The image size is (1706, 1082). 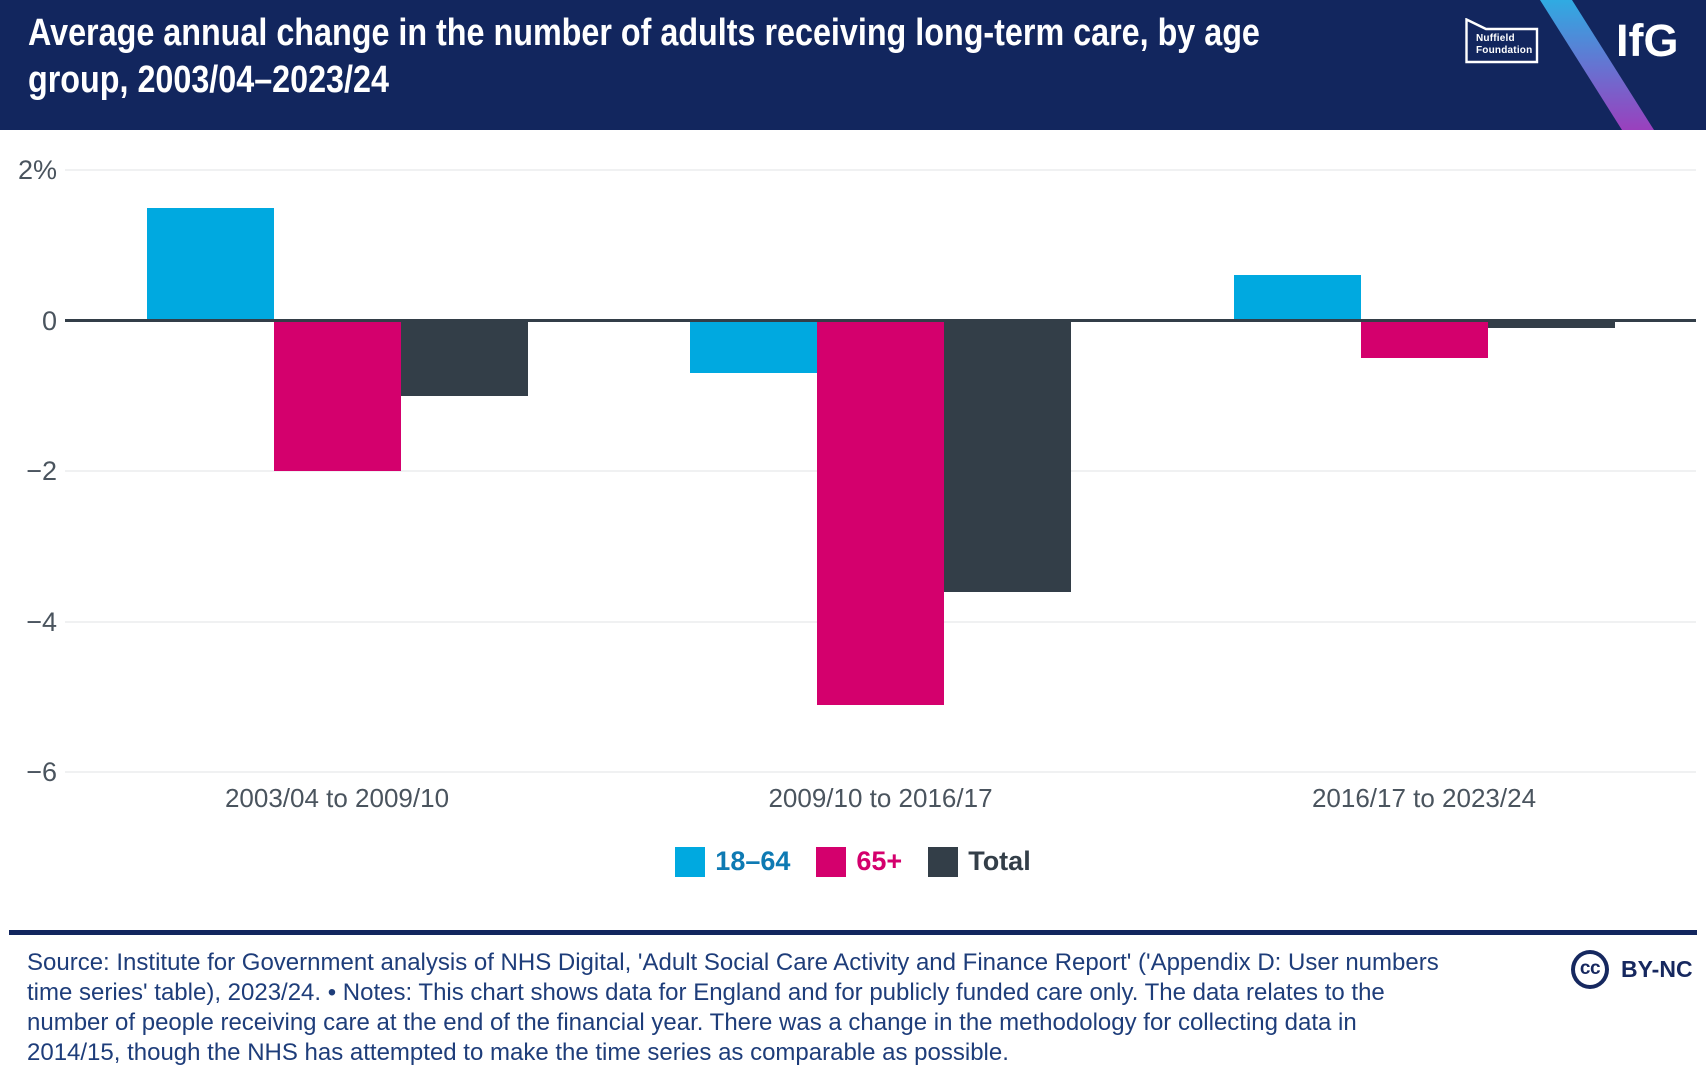 What do you see at coordinates (1424, 798) in the screenshot?
I see `x-category-label-3: 2016/17 to 2023/24` at bounding box center [1424, 798].